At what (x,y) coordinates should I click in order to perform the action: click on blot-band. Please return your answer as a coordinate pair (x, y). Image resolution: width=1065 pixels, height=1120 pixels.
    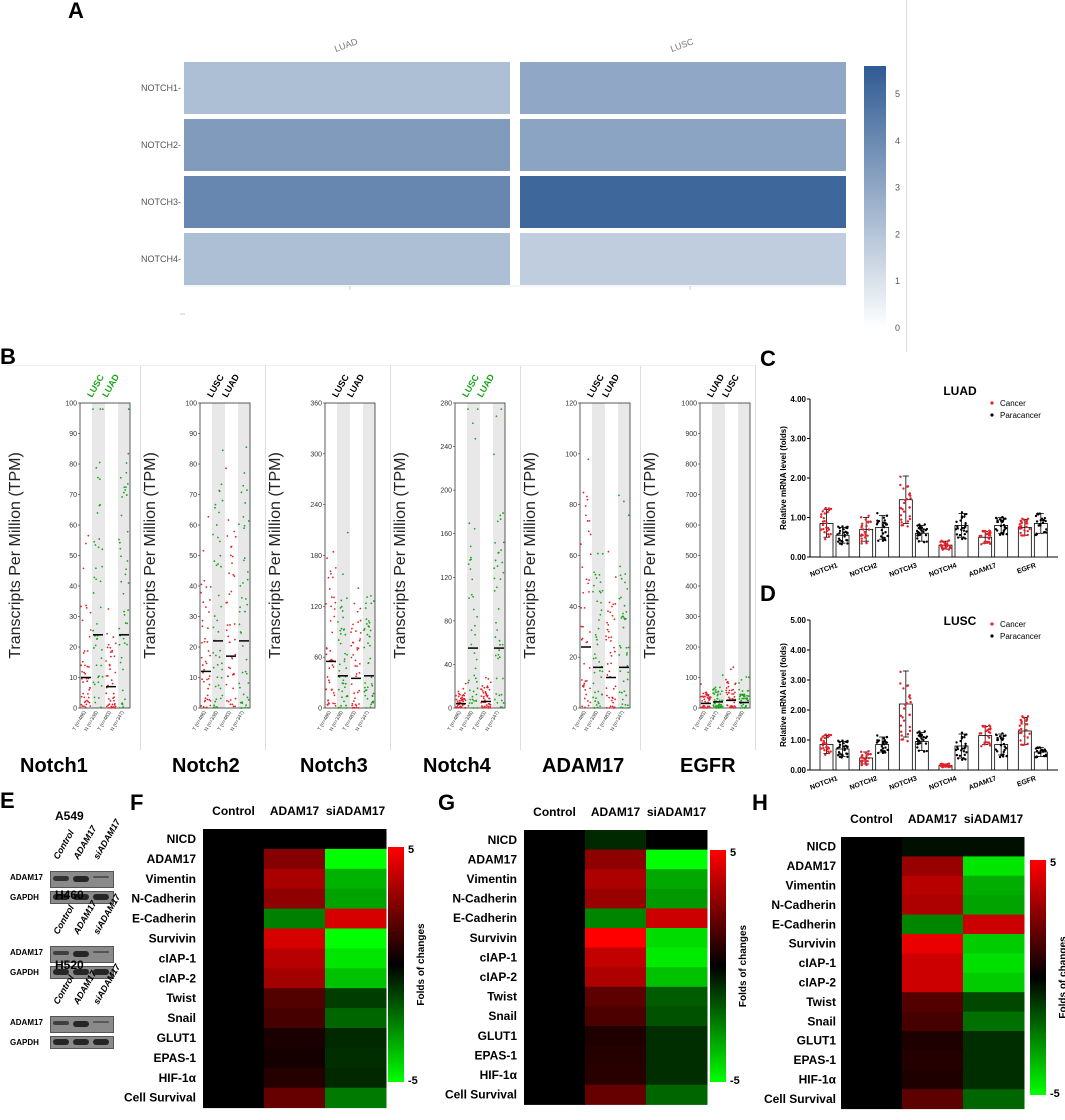
    Looking at the image, I should click on (101, 952).